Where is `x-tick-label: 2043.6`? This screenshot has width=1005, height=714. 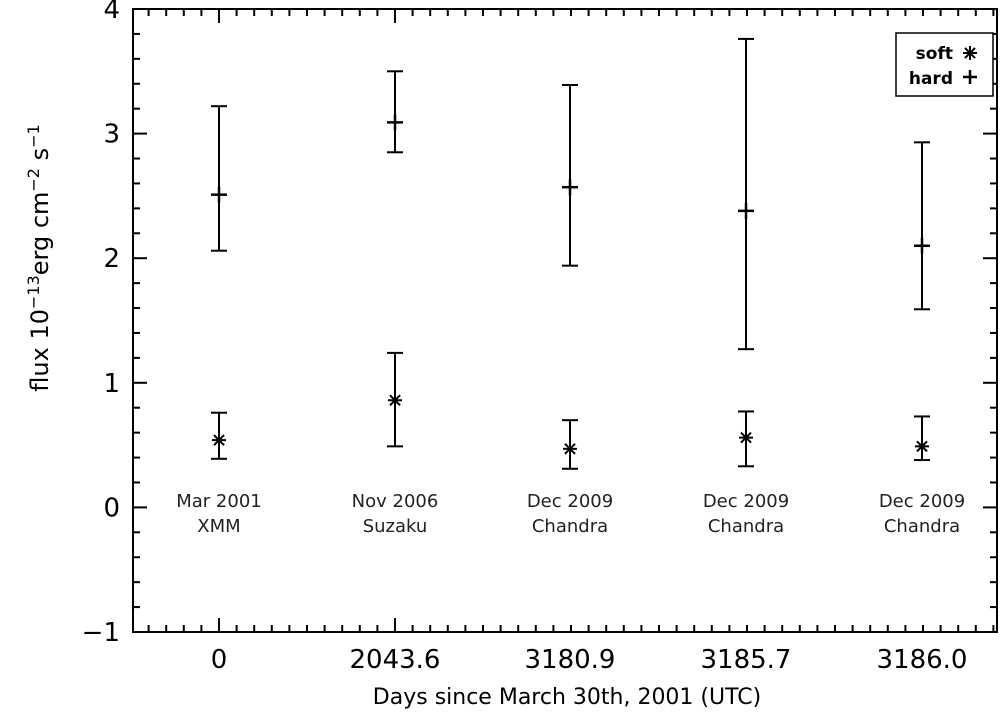 x-tick-label: 2043.6 is located at coordinates (395, 660).